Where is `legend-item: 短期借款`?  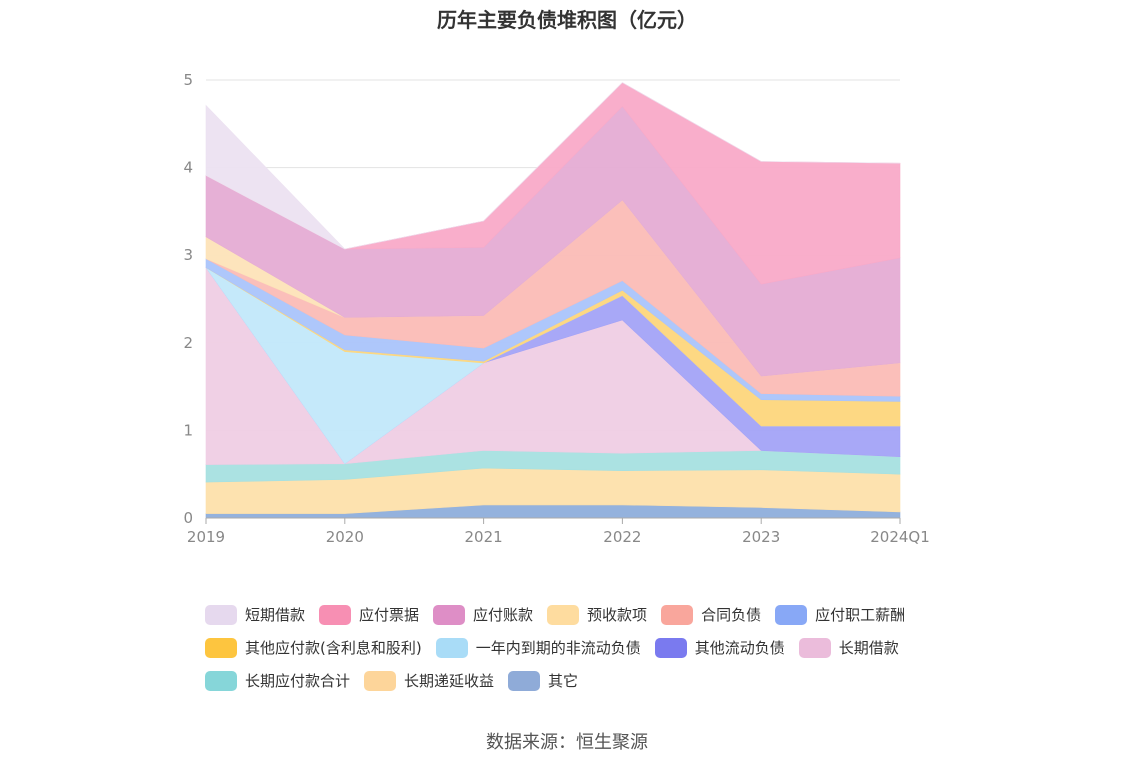
legend-item: 短期借款 is located at coordinates (255, 614).